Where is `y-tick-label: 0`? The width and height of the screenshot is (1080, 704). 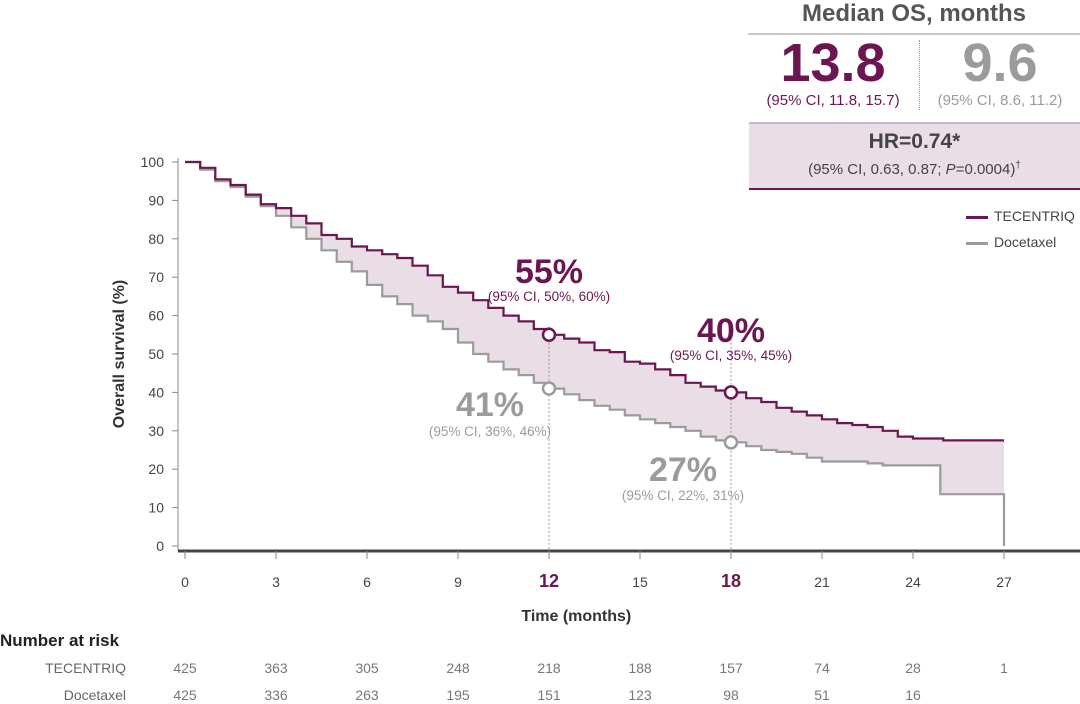
y-tick-label: 0 is located at coordinates (160, 546).